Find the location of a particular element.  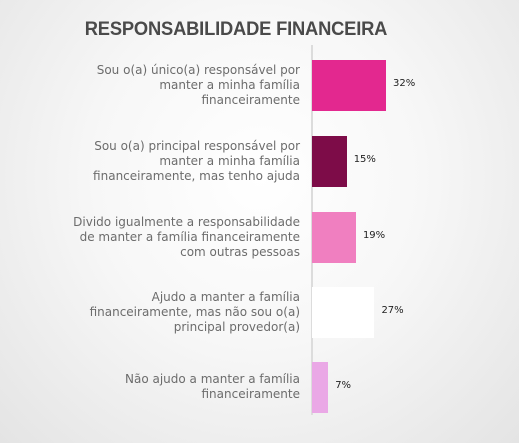

category-label-line: Sou o(a) principal responsável por is located at coordinates (197, 145).